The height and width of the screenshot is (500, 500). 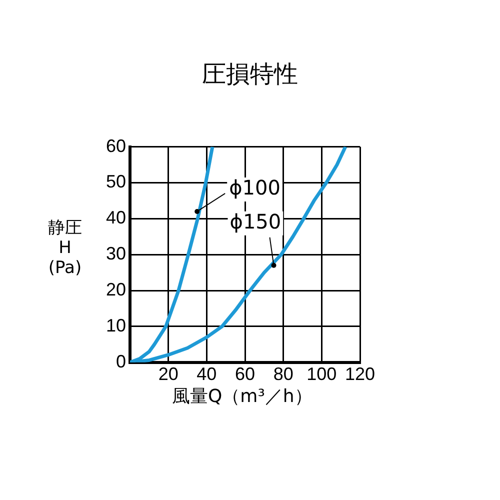 What do you see at coordinates (116, 182) in the screenshot?
I see `y-tick-label: 50` at bounding box center [116, 182].